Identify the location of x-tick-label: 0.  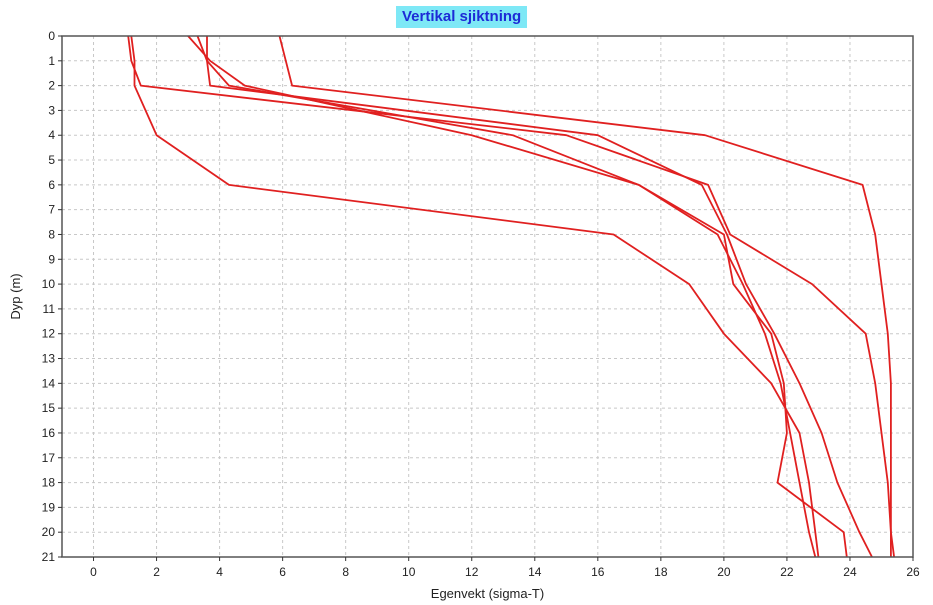
(93, 572).